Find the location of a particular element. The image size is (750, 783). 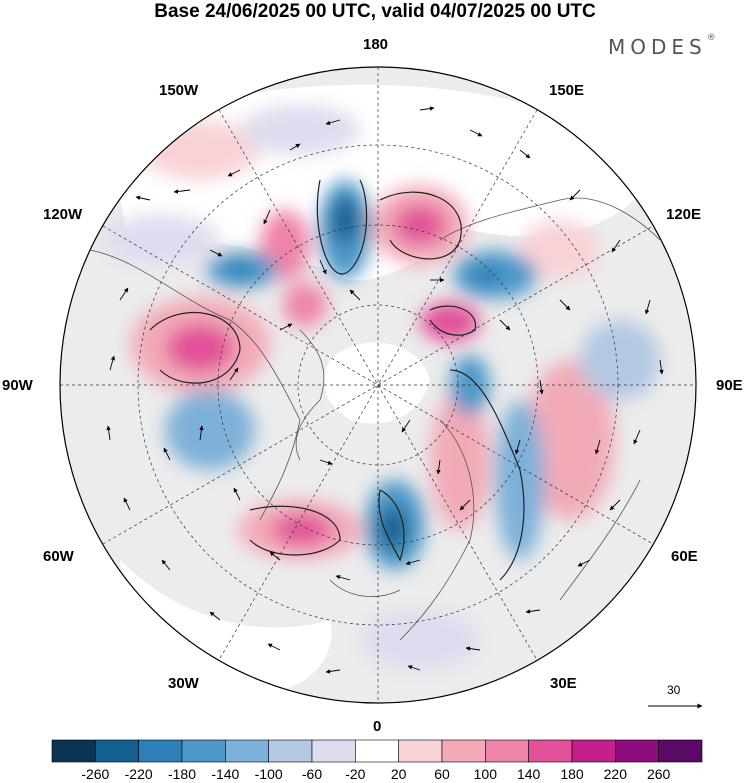

lon-label-90e: 90E is located at coordinates (729, 385).